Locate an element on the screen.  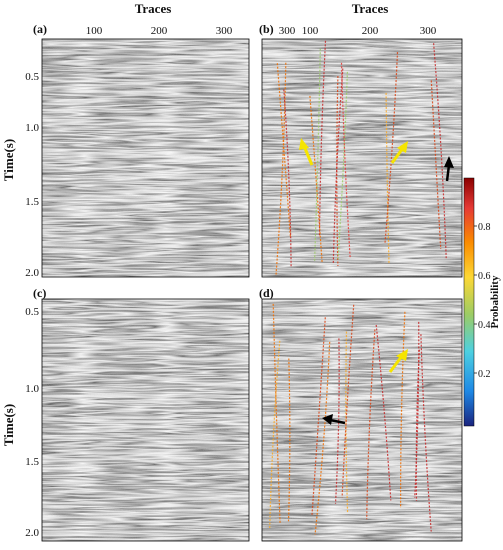
y-tick-labels-top: 0.5 1.0 1.5 2.0 is located at coordinates (32, 175).